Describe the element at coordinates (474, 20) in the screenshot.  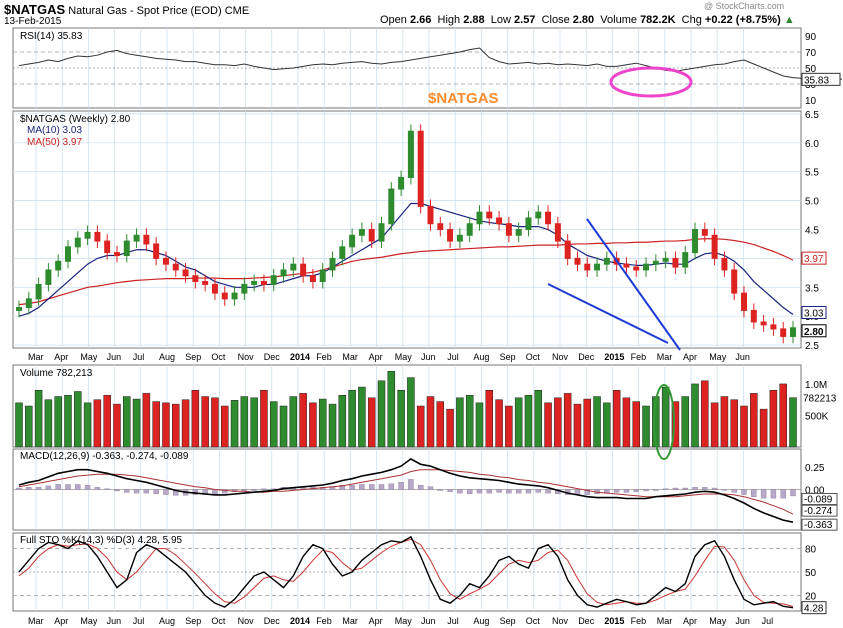
I see `high-value: 2.88` at that location.